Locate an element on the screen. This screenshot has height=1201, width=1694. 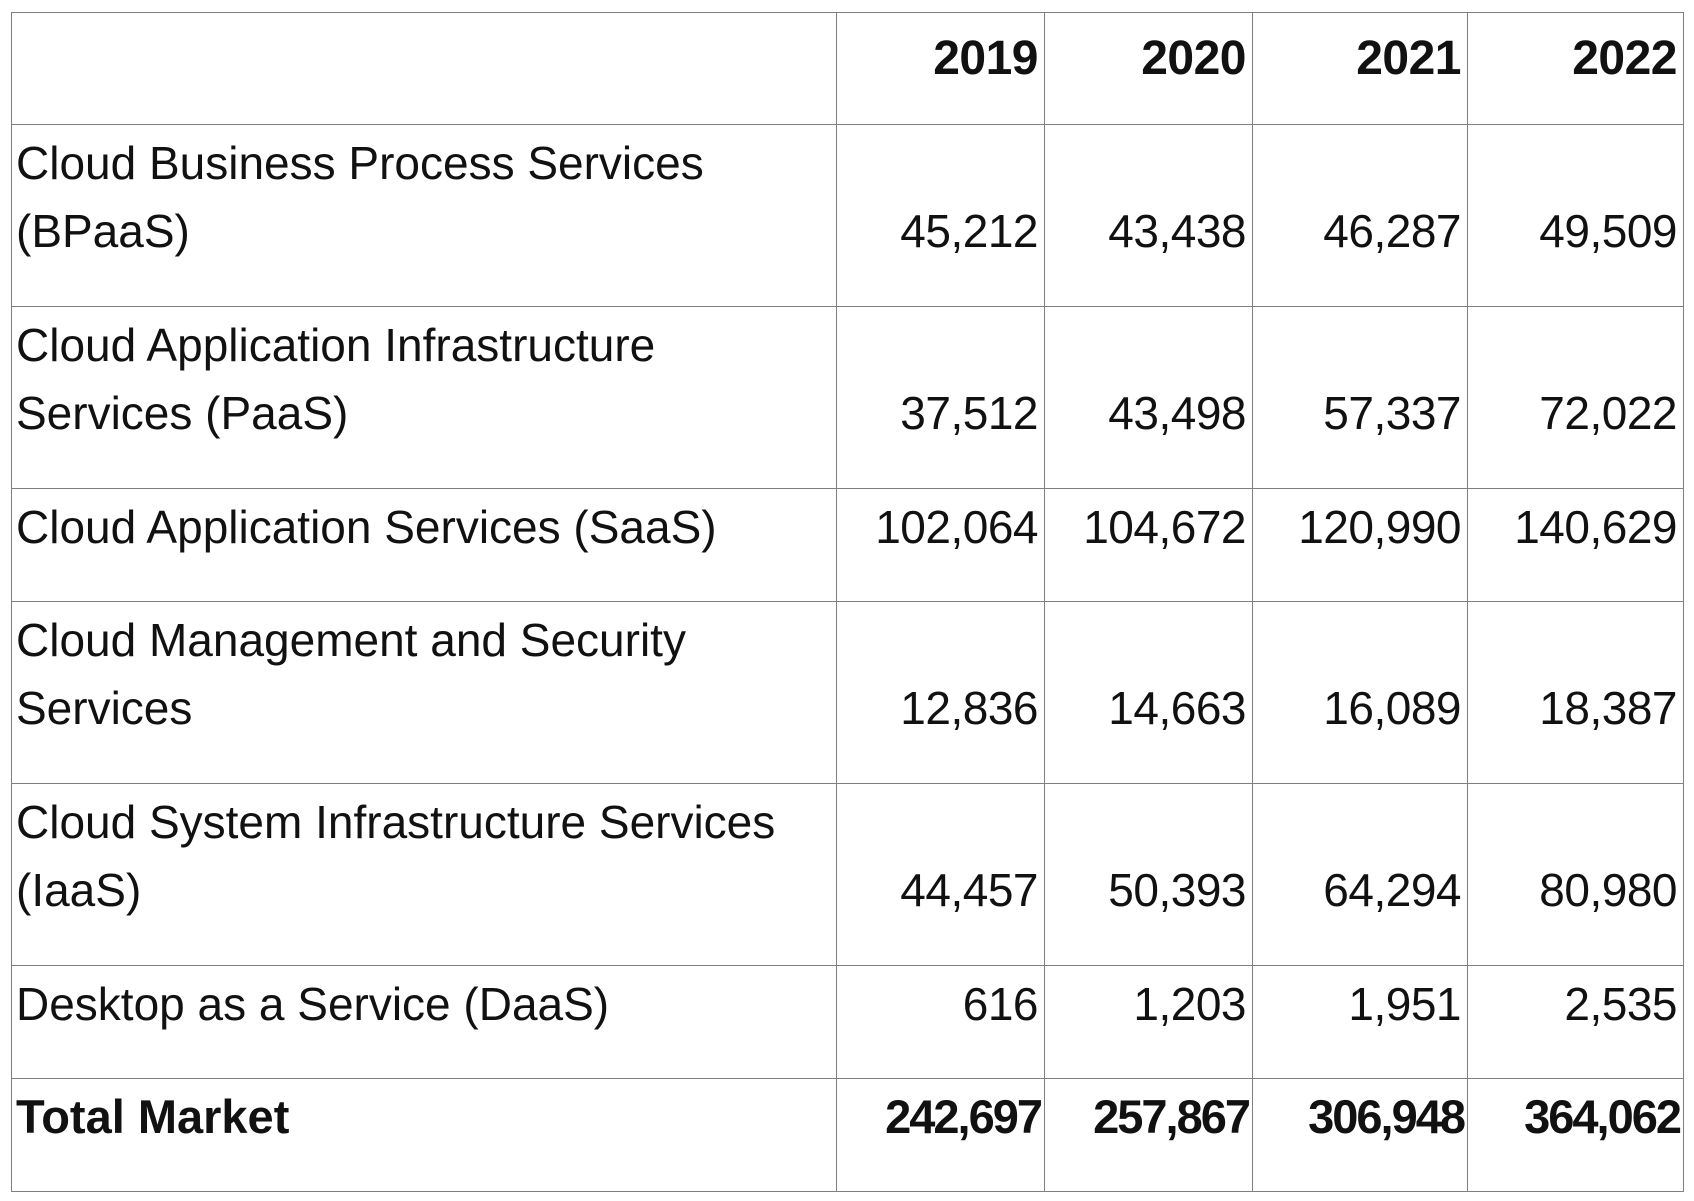
total-label: Total Market is located at coordinates (424, 1135).